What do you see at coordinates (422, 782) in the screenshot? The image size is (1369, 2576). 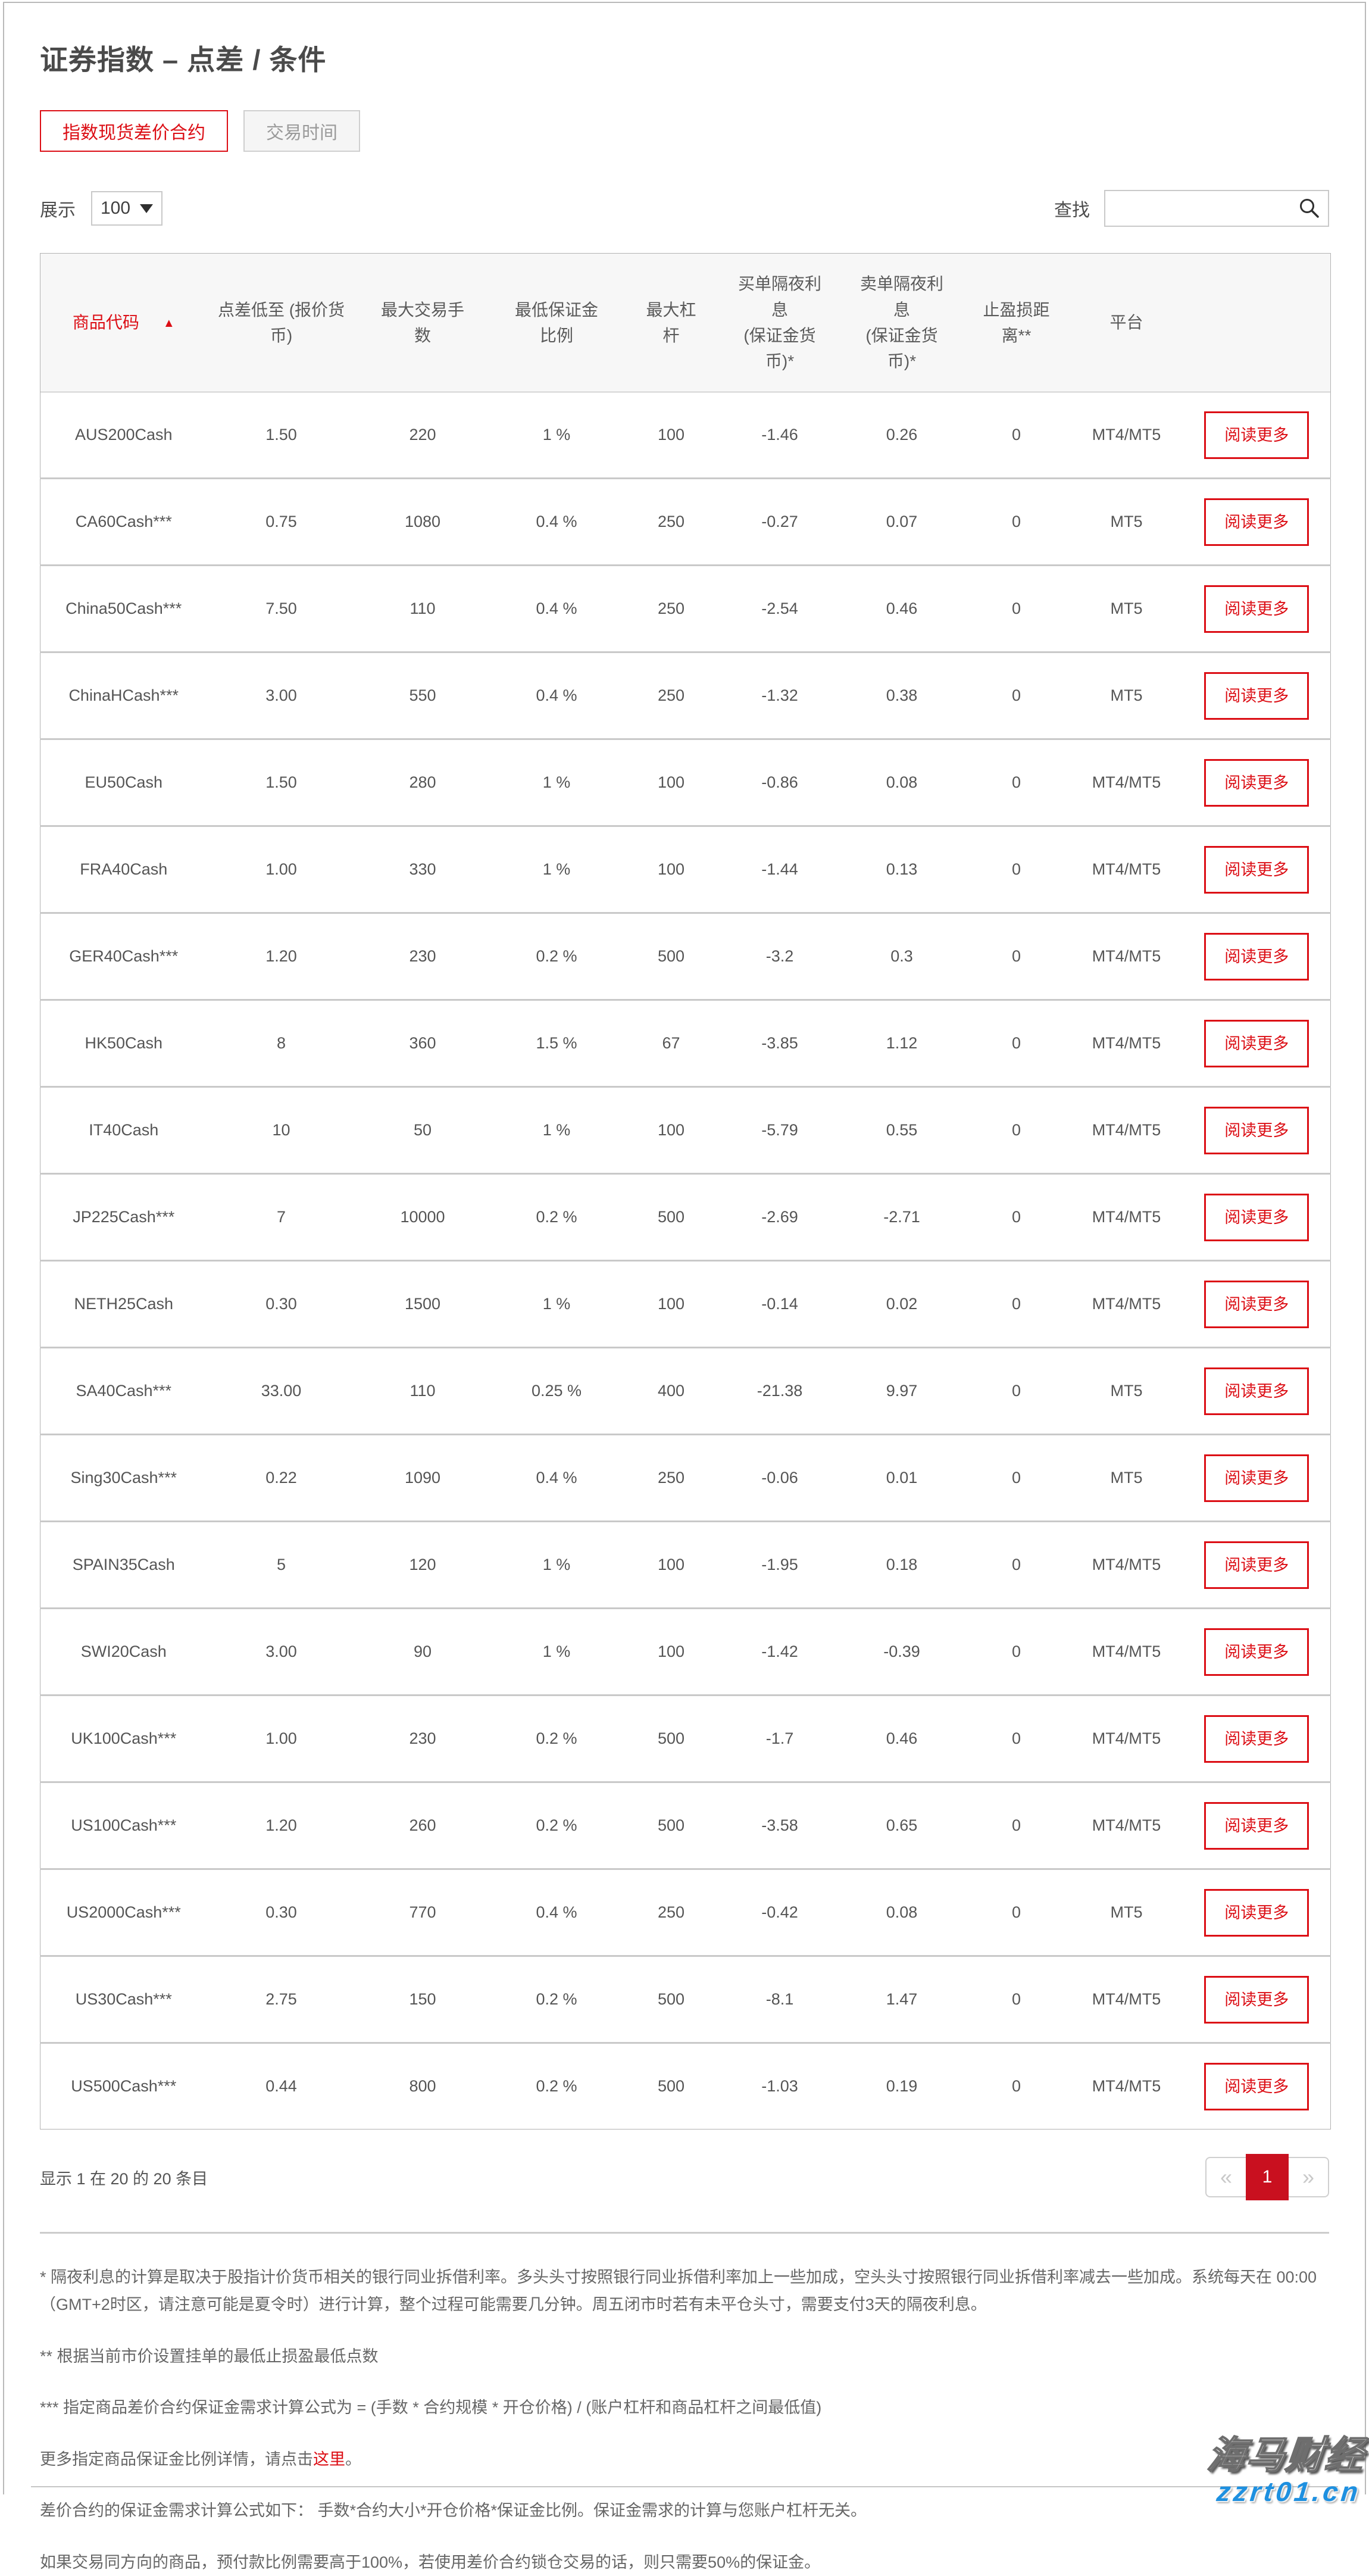 I see `cell-max-lots: 280` at bounding box center [422, 782].